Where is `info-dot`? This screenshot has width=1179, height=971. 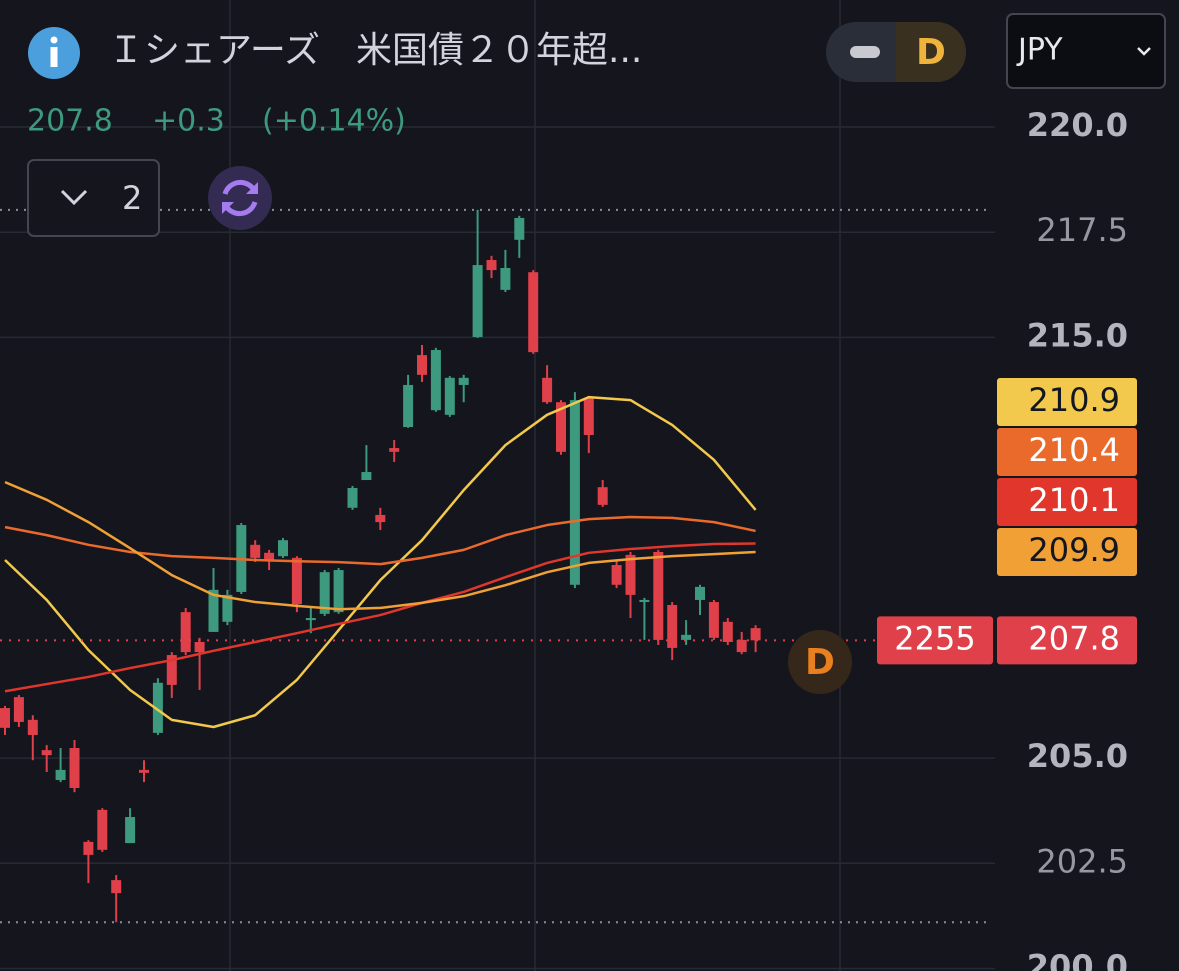
info-dot is located at coordinates (54, 40).